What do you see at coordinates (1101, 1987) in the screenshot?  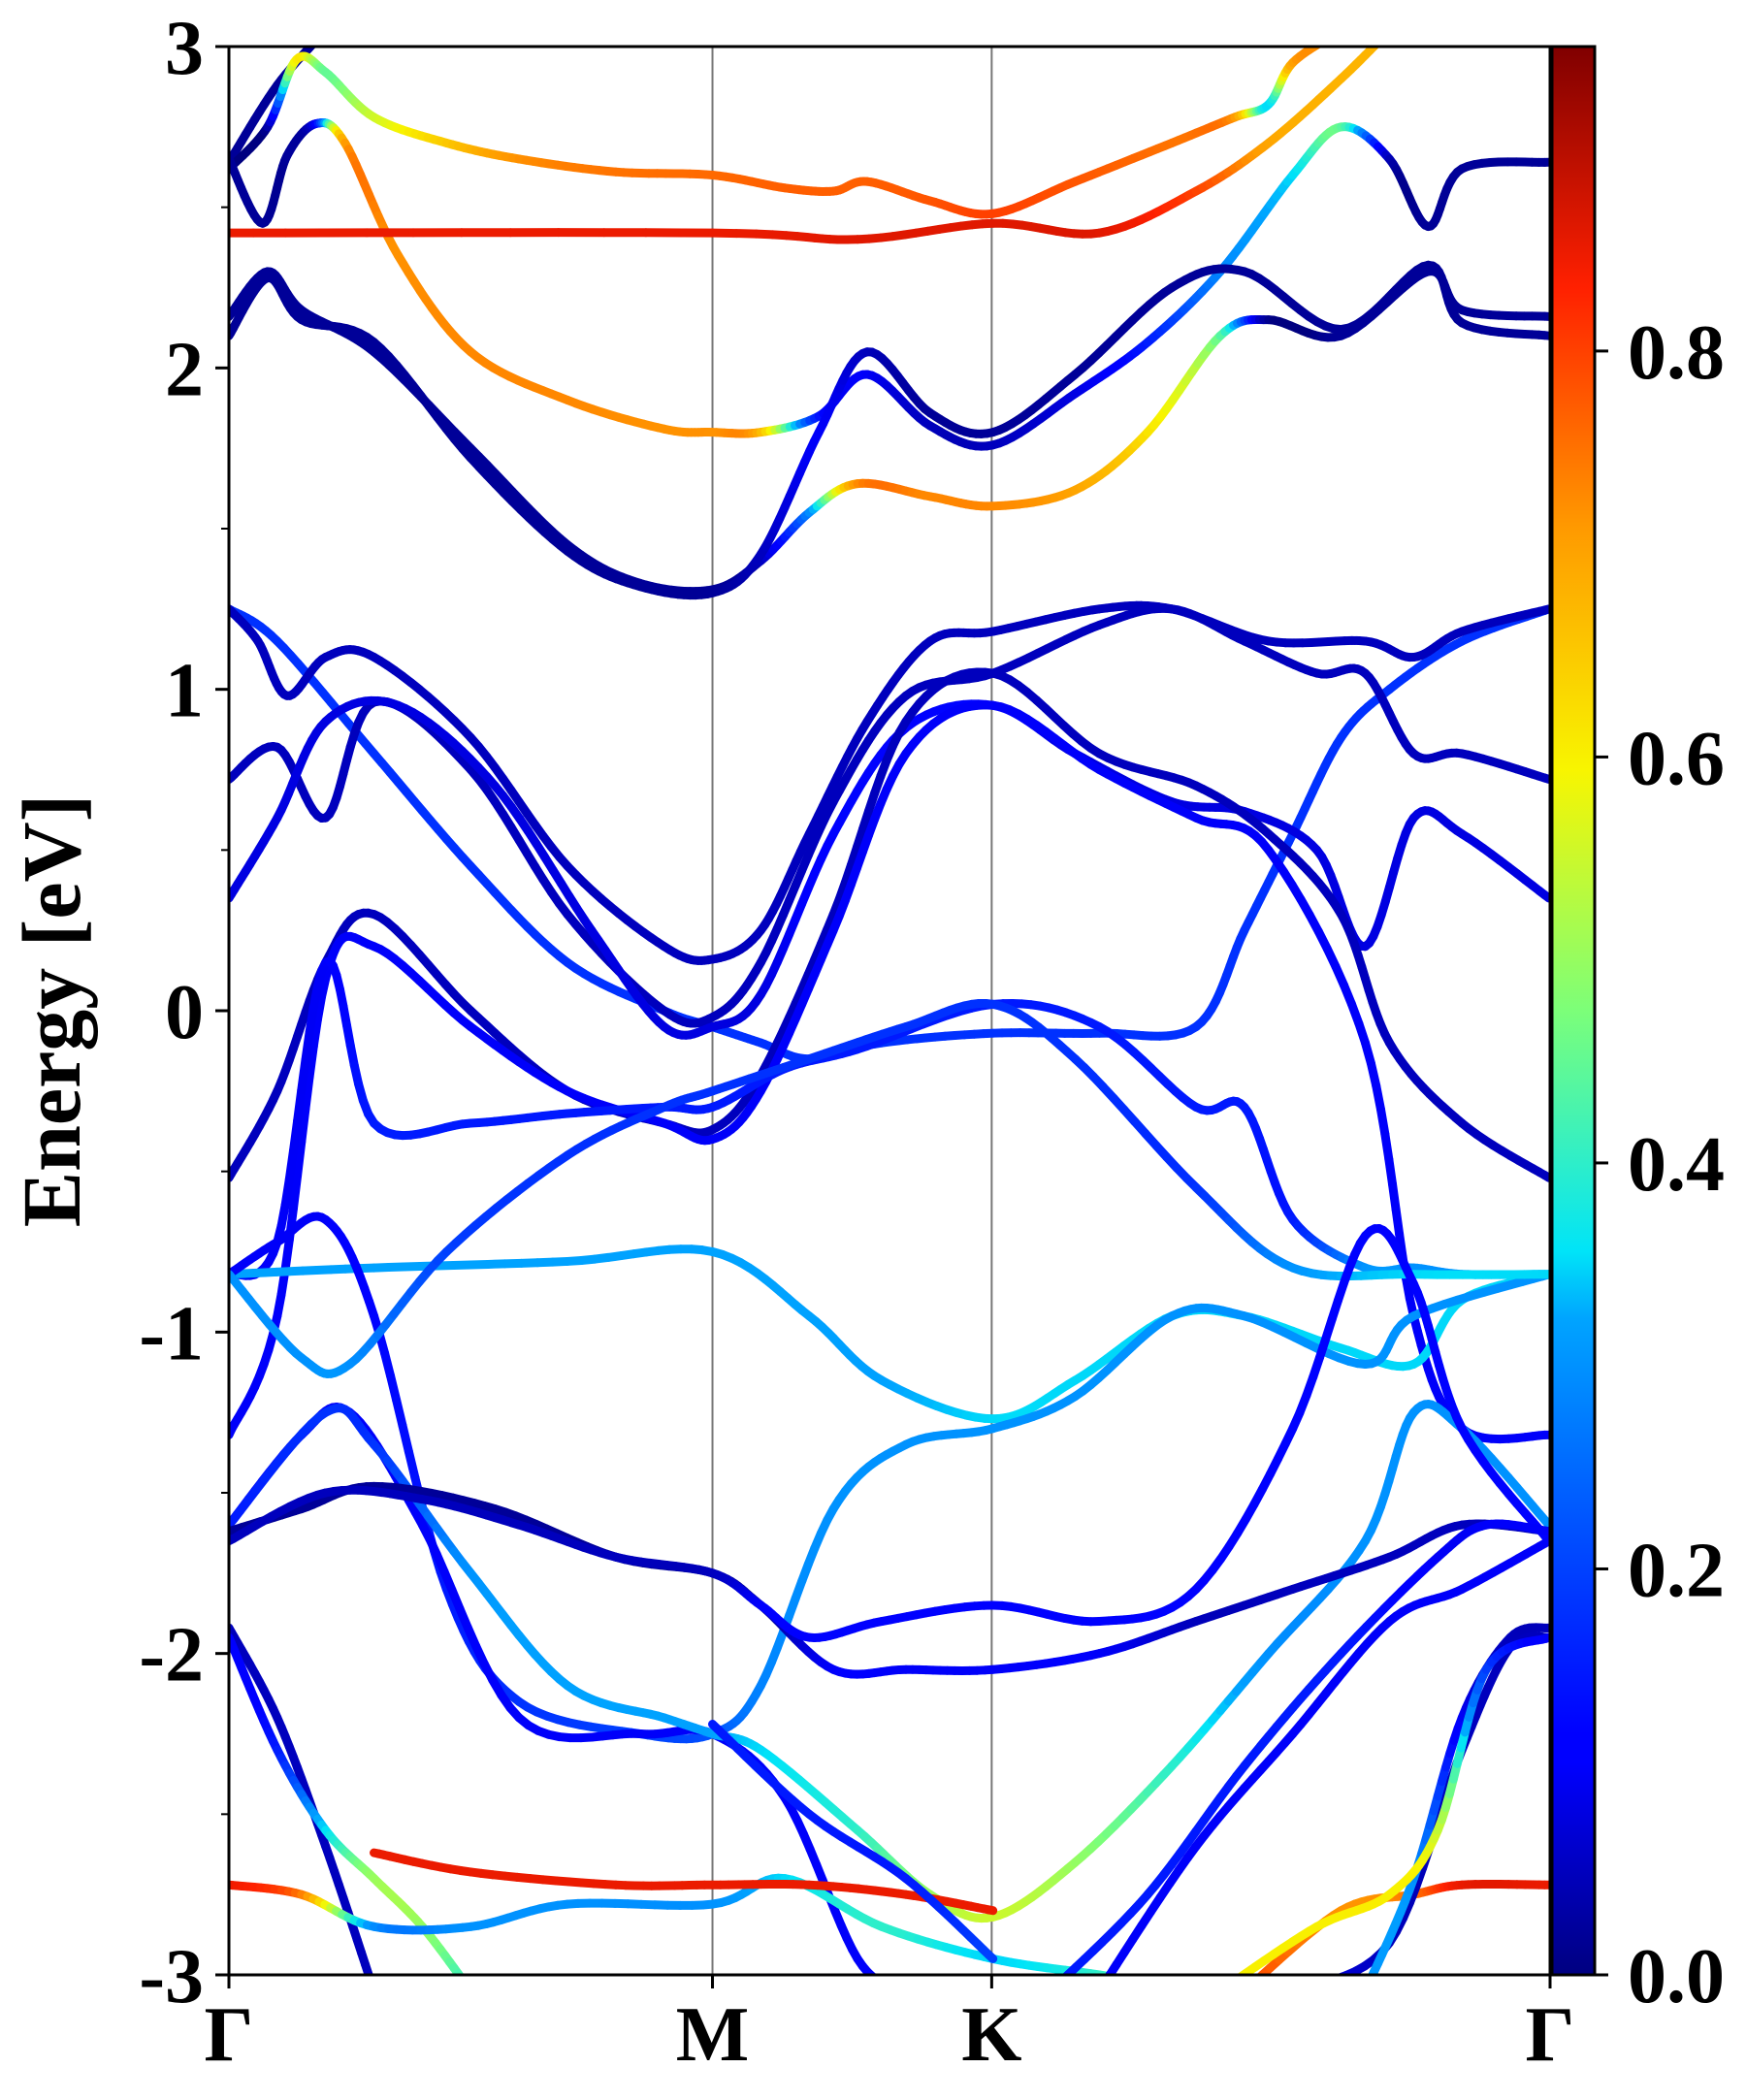 I see `band-26-segment` at bounding box center [1101, 1987].